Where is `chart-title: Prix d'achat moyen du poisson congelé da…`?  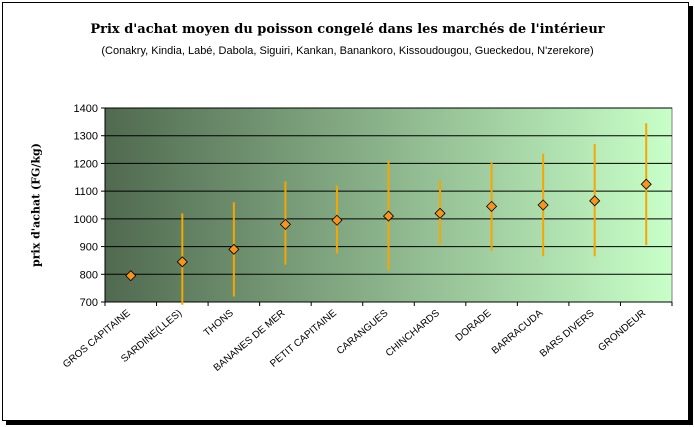 chart-title: Prix d'achat moyen du poisson congelé da… is located at coordinates (347, 29).